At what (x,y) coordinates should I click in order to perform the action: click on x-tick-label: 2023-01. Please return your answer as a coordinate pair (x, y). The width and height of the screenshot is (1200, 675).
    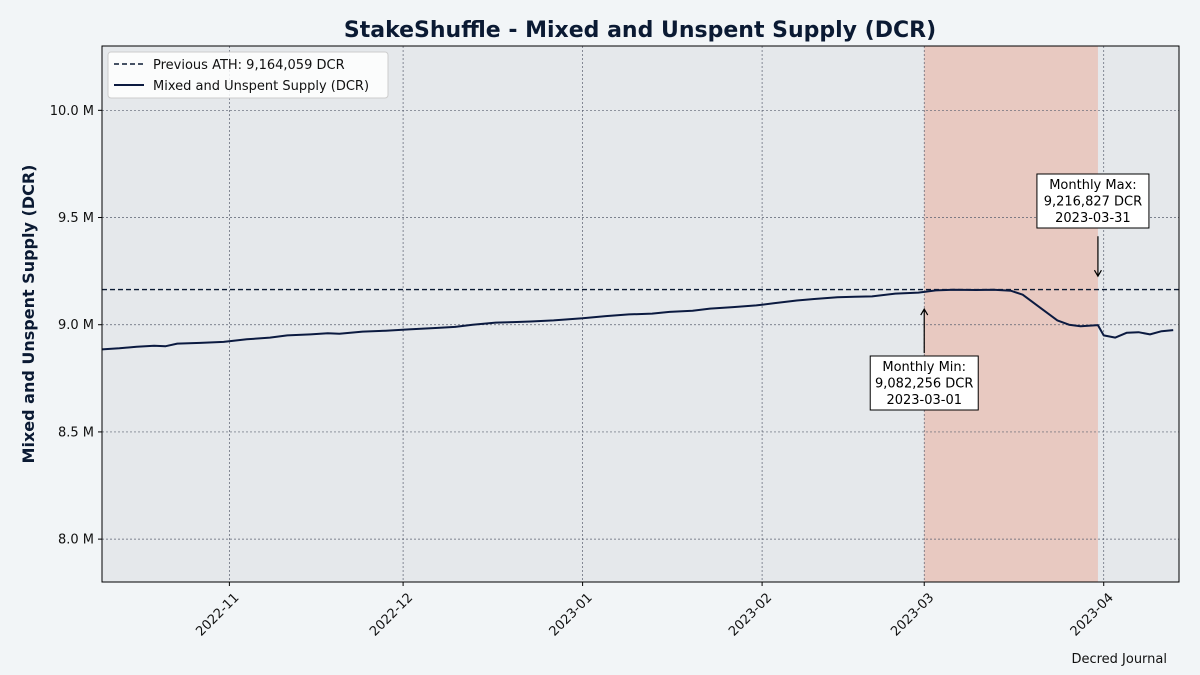
    Looking at the image, I should click on (571, 614).